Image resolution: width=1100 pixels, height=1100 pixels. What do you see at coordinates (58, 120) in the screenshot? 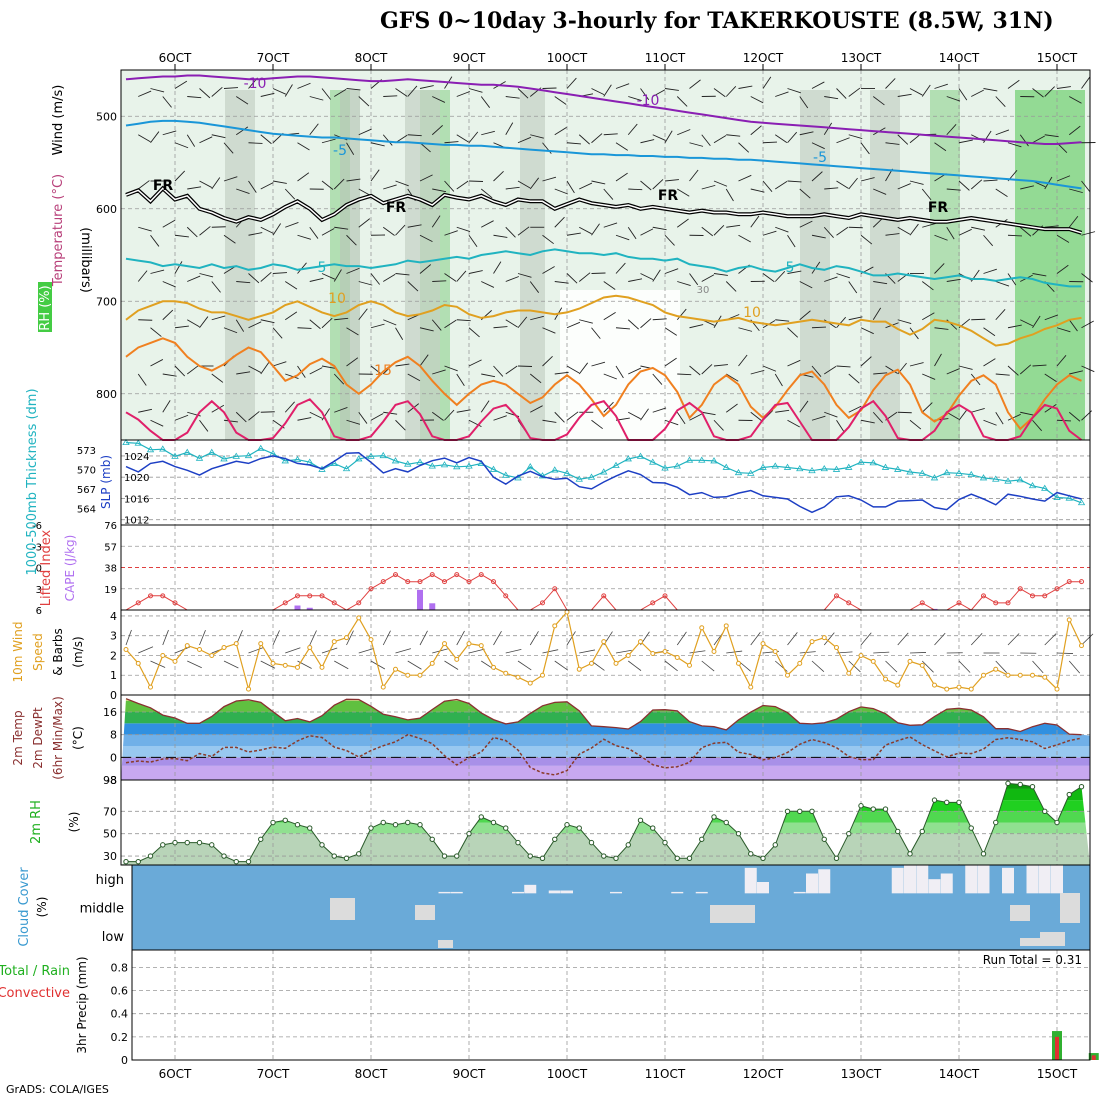
I see `wind-axis-label: Wind (m/s)` at bounding box center [58, 120].